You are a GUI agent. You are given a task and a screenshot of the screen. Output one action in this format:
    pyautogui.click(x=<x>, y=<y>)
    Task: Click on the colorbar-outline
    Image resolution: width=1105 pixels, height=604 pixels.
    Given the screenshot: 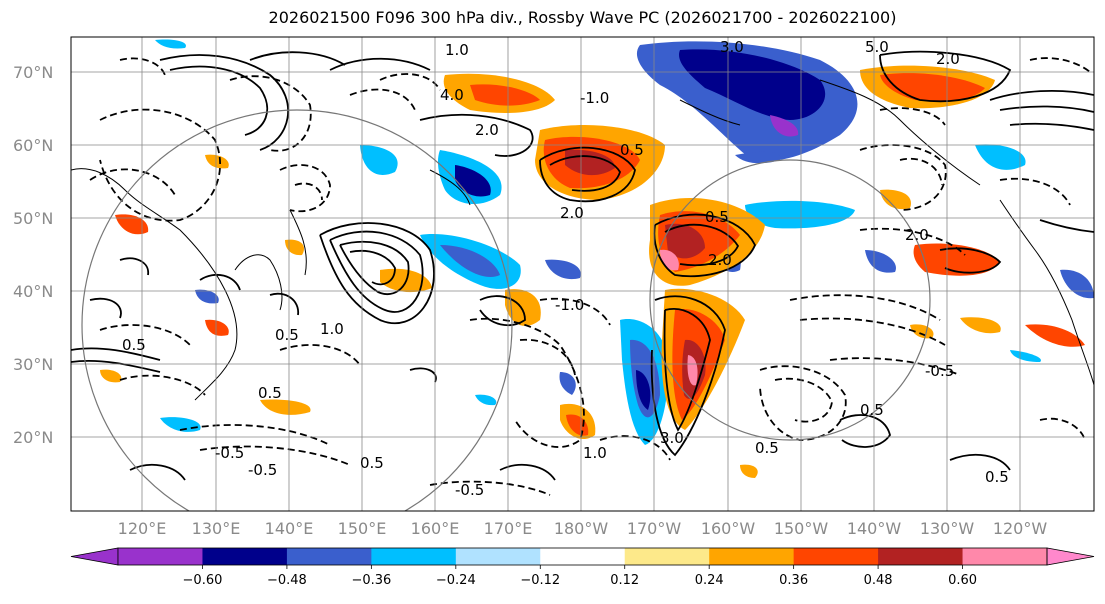 What is the action you would take?
    pyautogui.click(x=582, y=556)
    